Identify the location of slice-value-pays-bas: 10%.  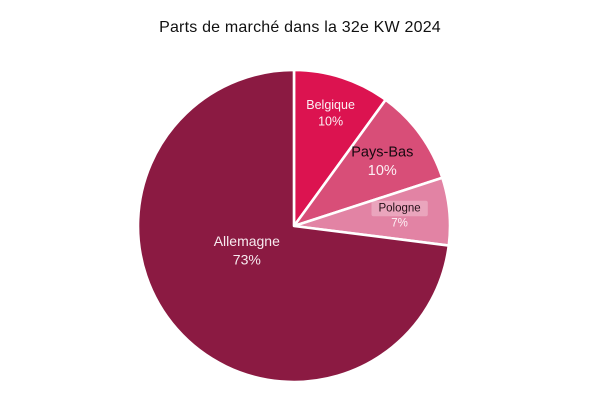
(382, 171).